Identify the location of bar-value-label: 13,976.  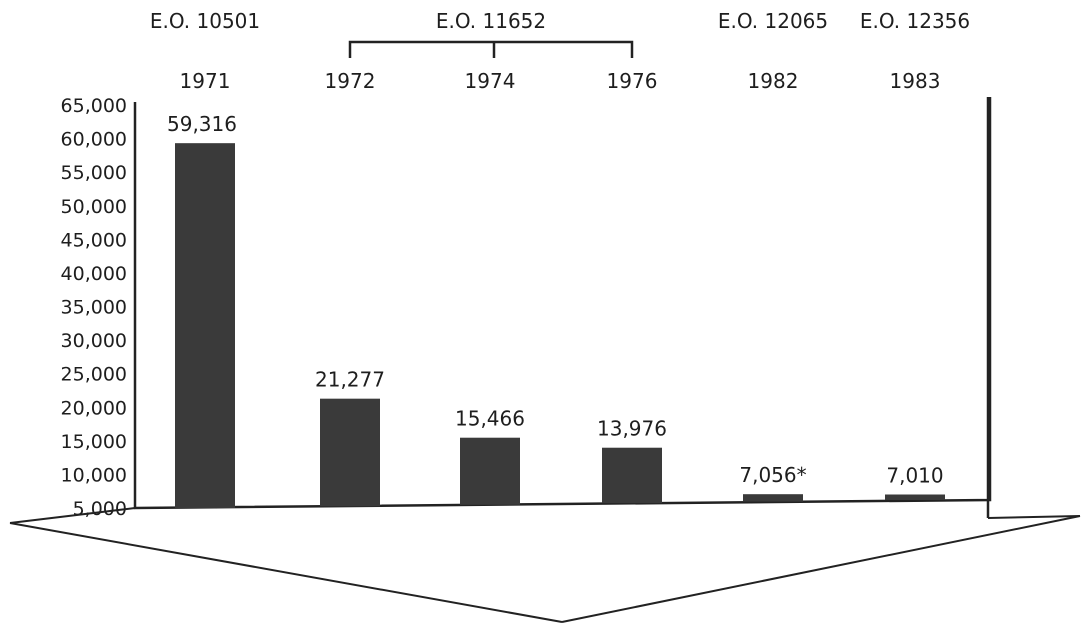
(632, 429).